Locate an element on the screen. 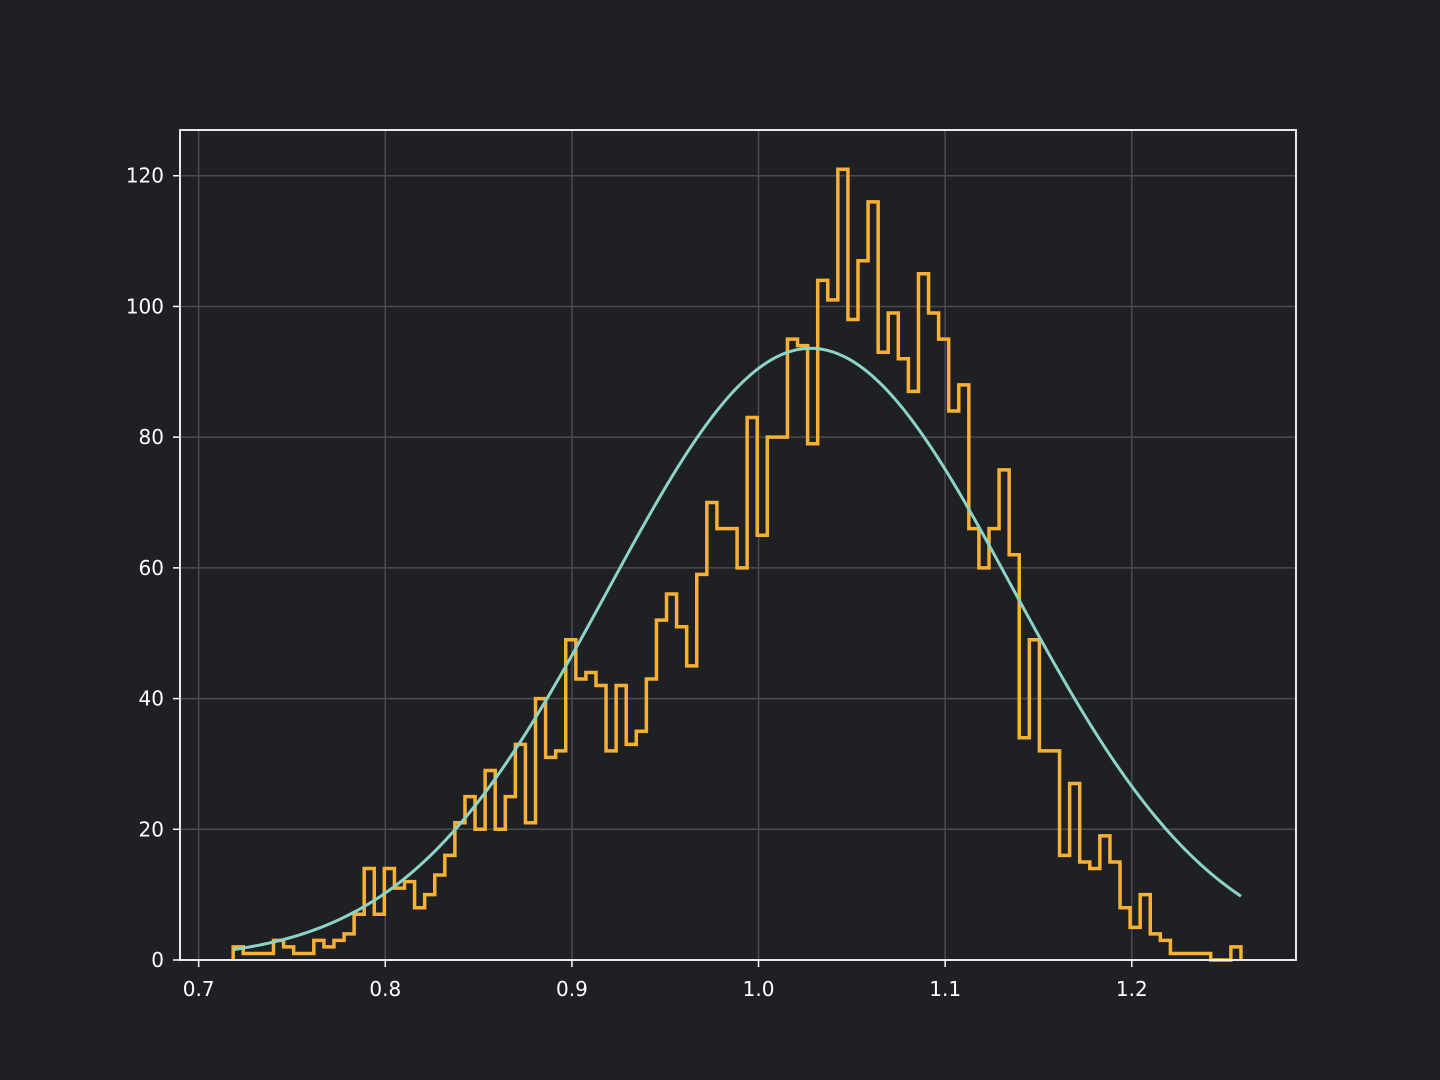  y-tick-label: 40 is located at coordinates (151, 699).